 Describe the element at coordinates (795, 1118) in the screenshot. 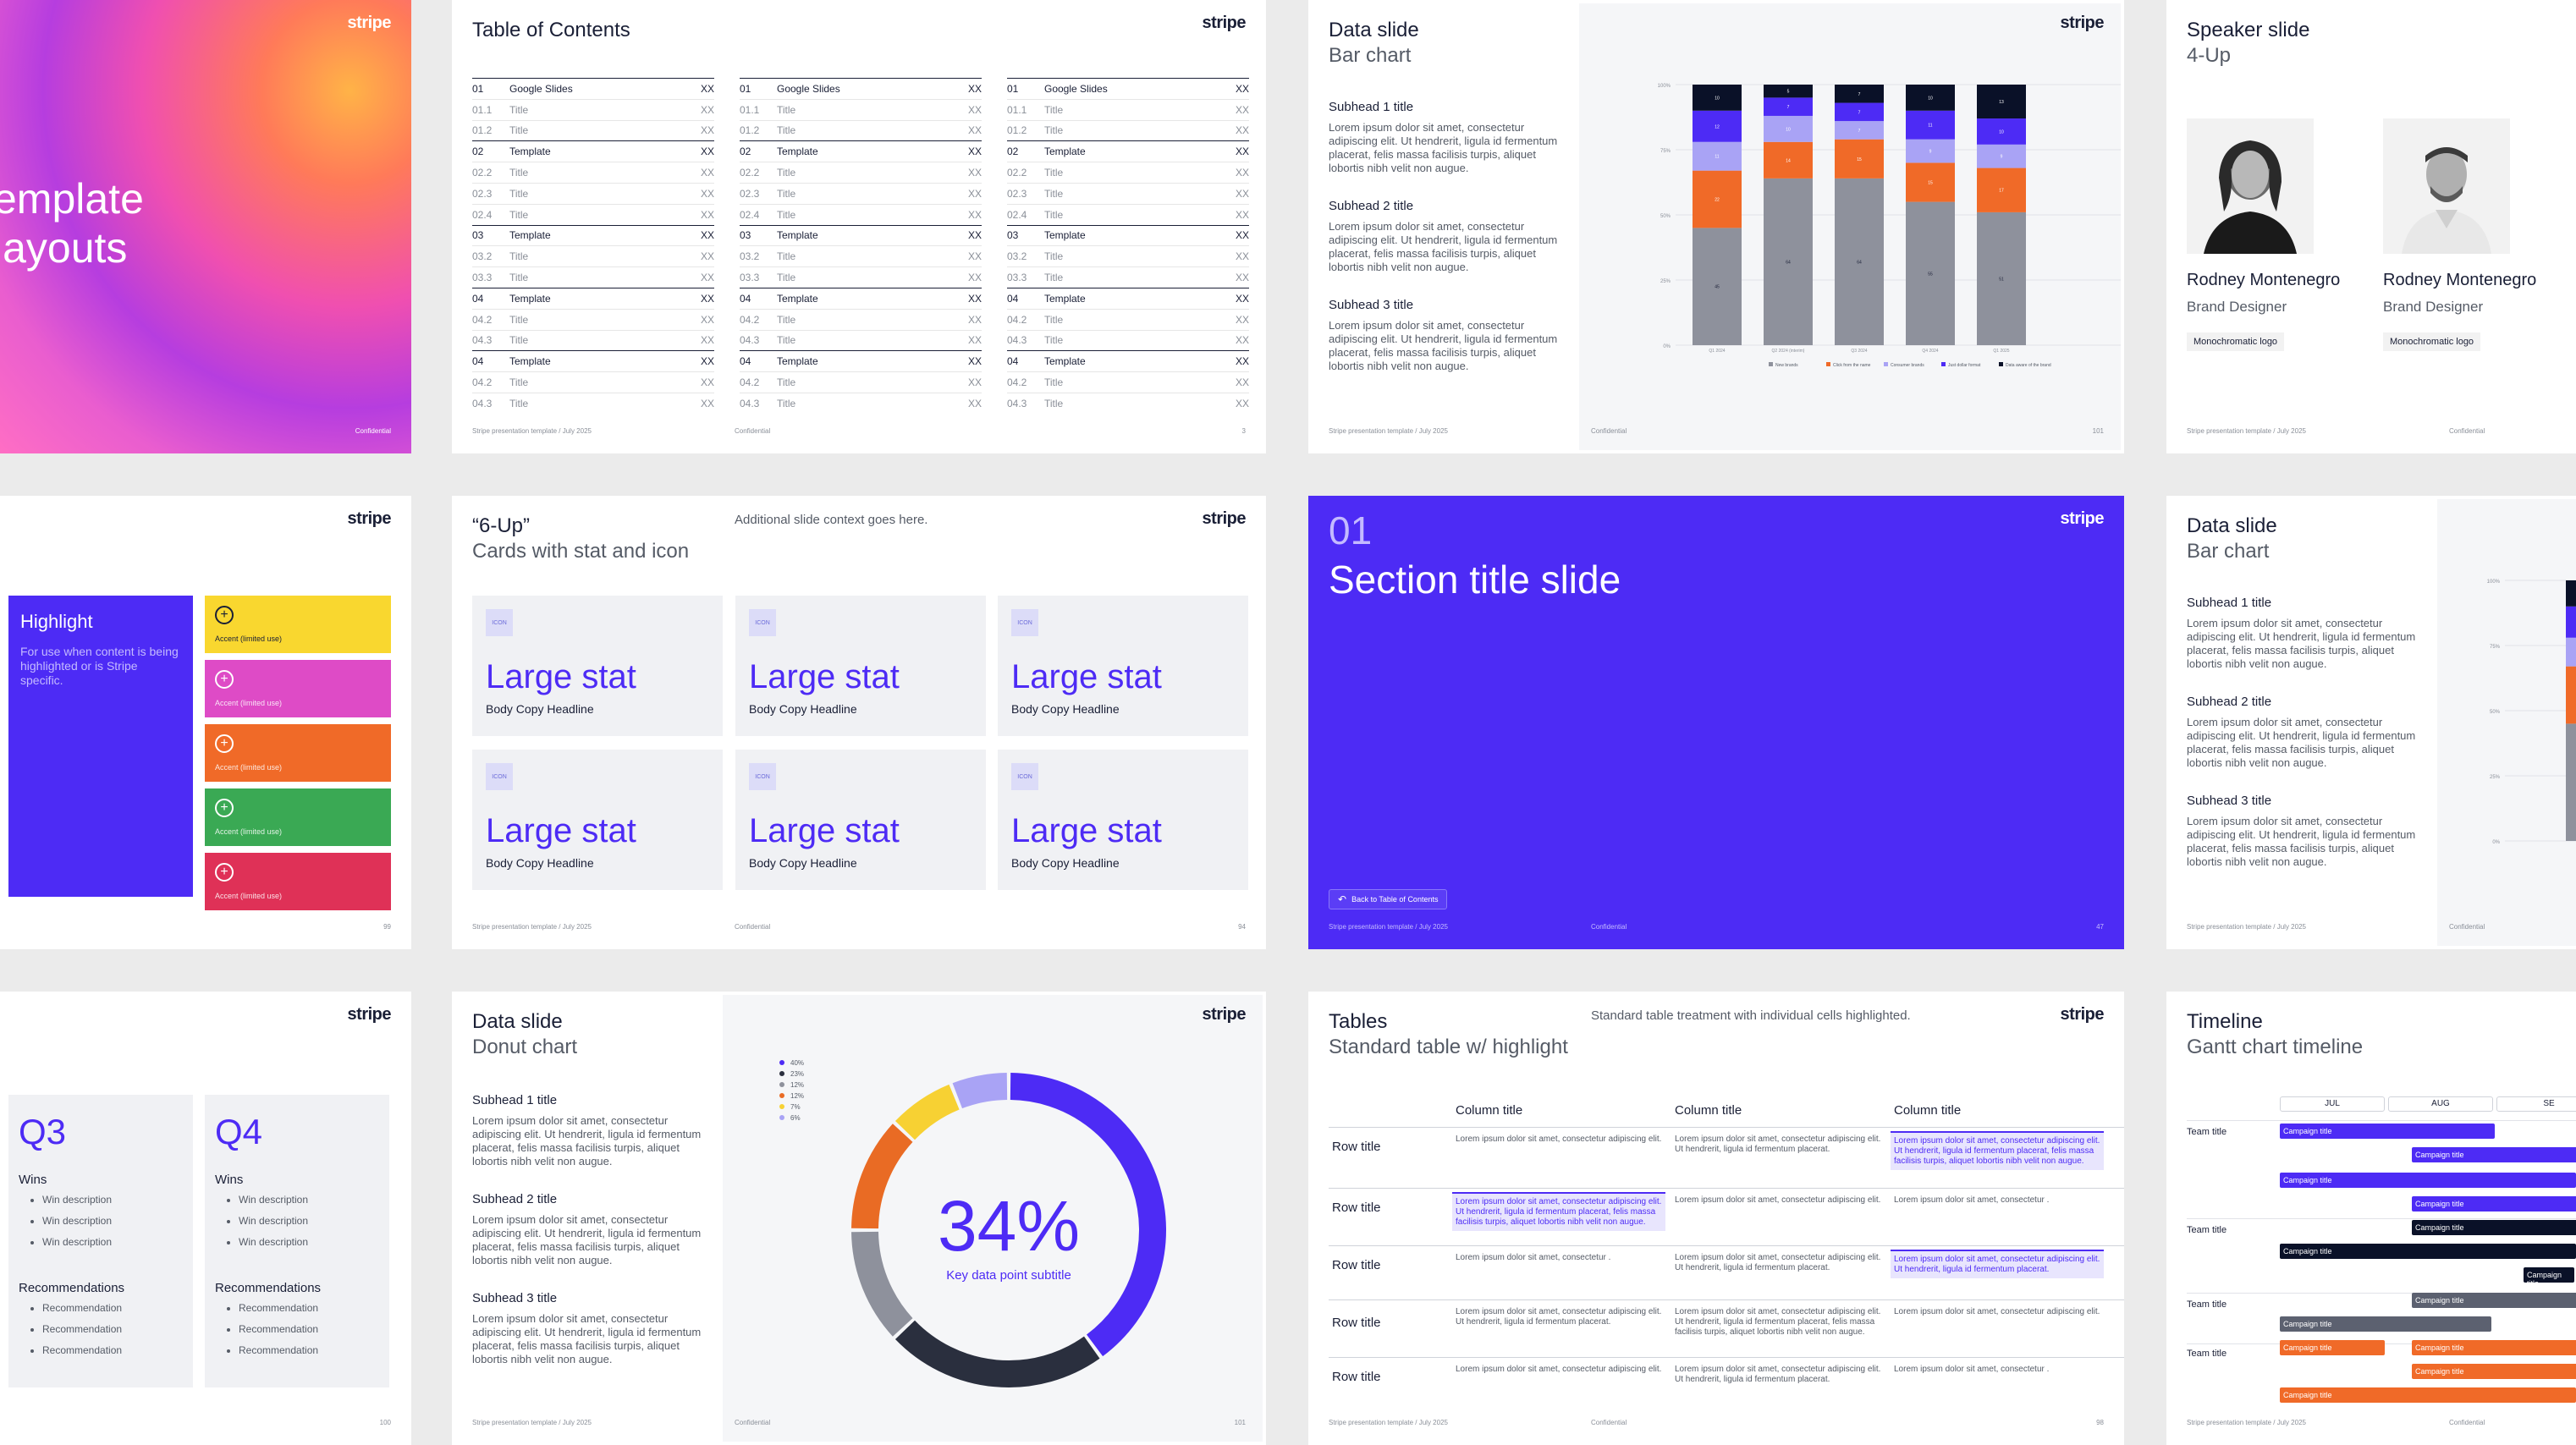

I see `legend-label: 6%` at that location.